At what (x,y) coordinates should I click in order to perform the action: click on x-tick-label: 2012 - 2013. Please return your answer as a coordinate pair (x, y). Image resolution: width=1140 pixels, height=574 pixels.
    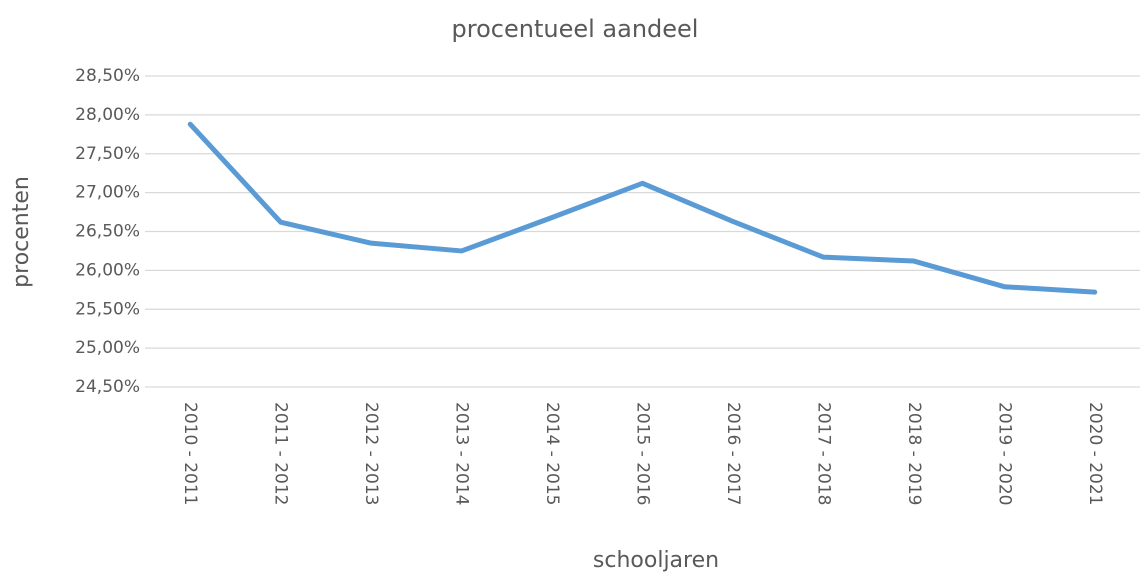
    Looking at the image, I should click on (371, 453).